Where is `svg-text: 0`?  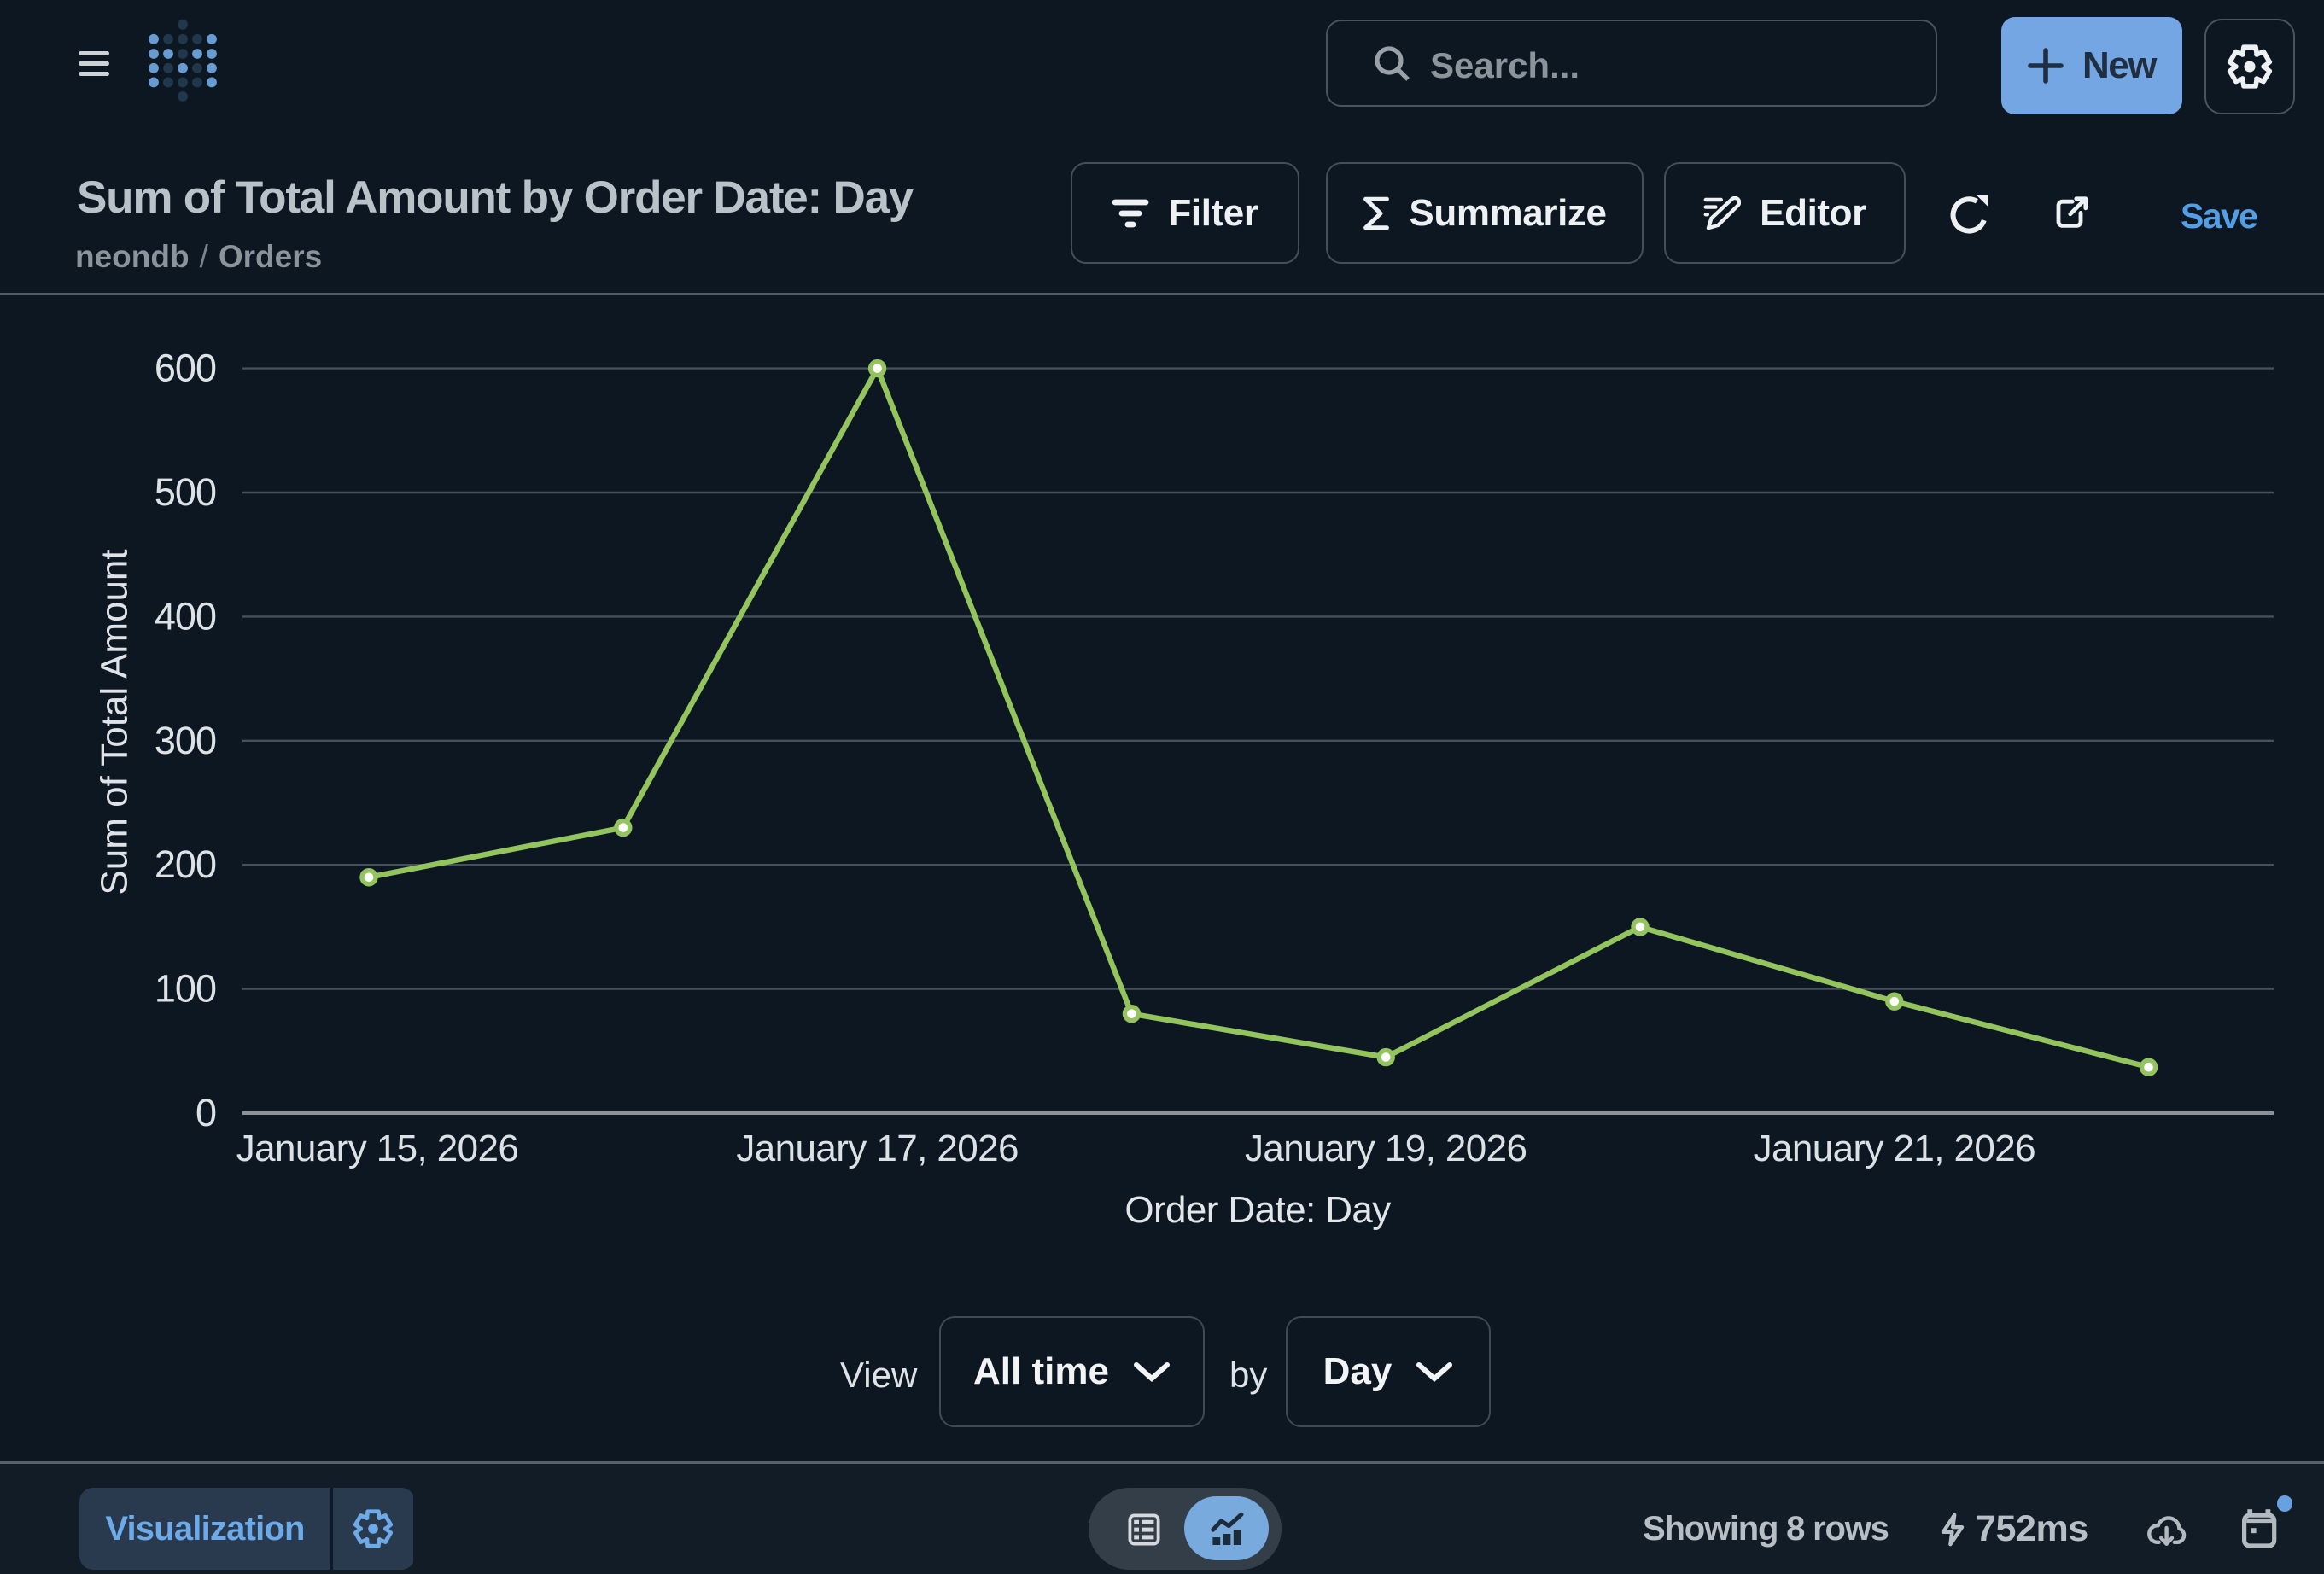 svg-text: 0 is located at coordinates (206, 1112).